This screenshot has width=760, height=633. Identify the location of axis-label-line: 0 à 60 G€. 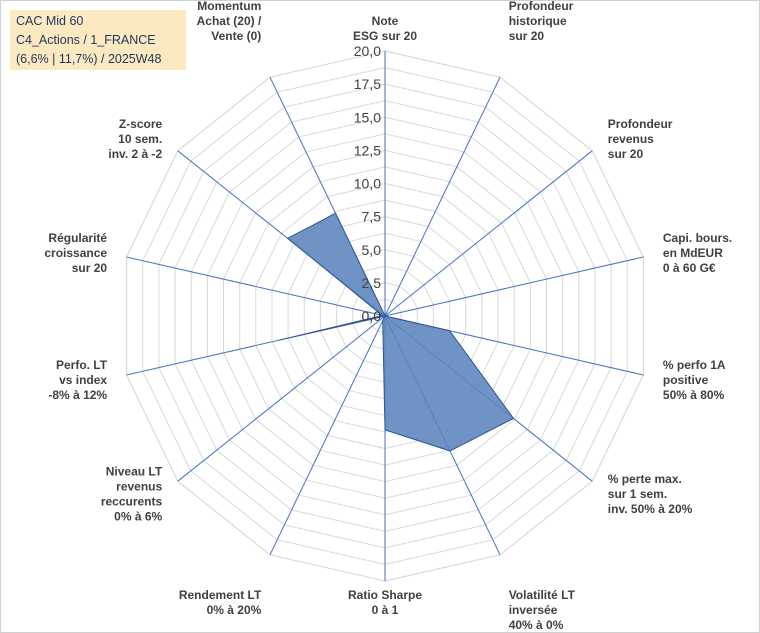
(689, 268).